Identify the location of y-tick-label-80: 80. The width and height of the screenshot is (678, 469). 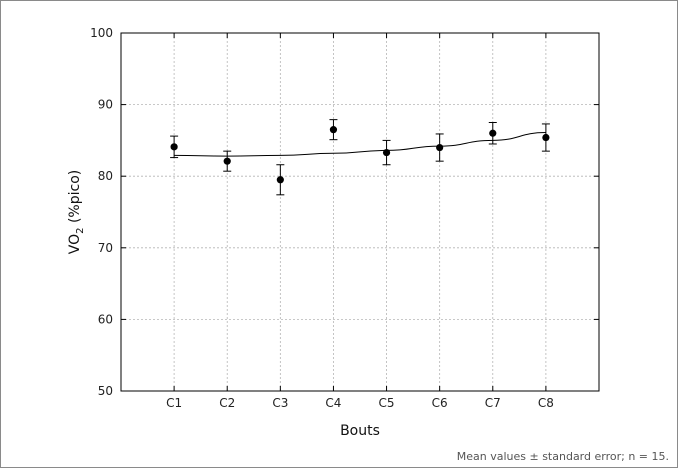
(105, 176).